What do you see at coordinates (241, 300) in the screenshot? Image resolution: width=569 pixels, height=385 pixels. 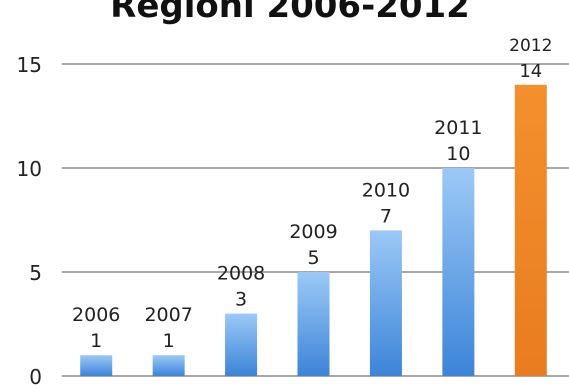 I see `data-label-value: 3` at bounding box center [241, 300].